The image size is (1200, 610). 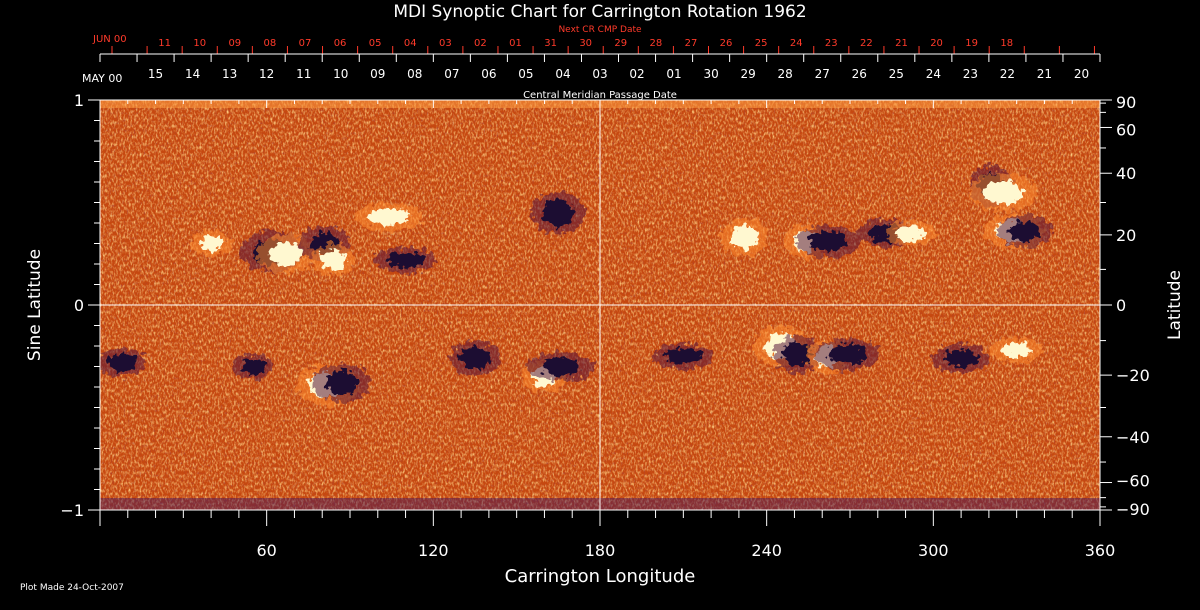 I want to click on next-cr-date-label: 23, so click(x=831, y=43).